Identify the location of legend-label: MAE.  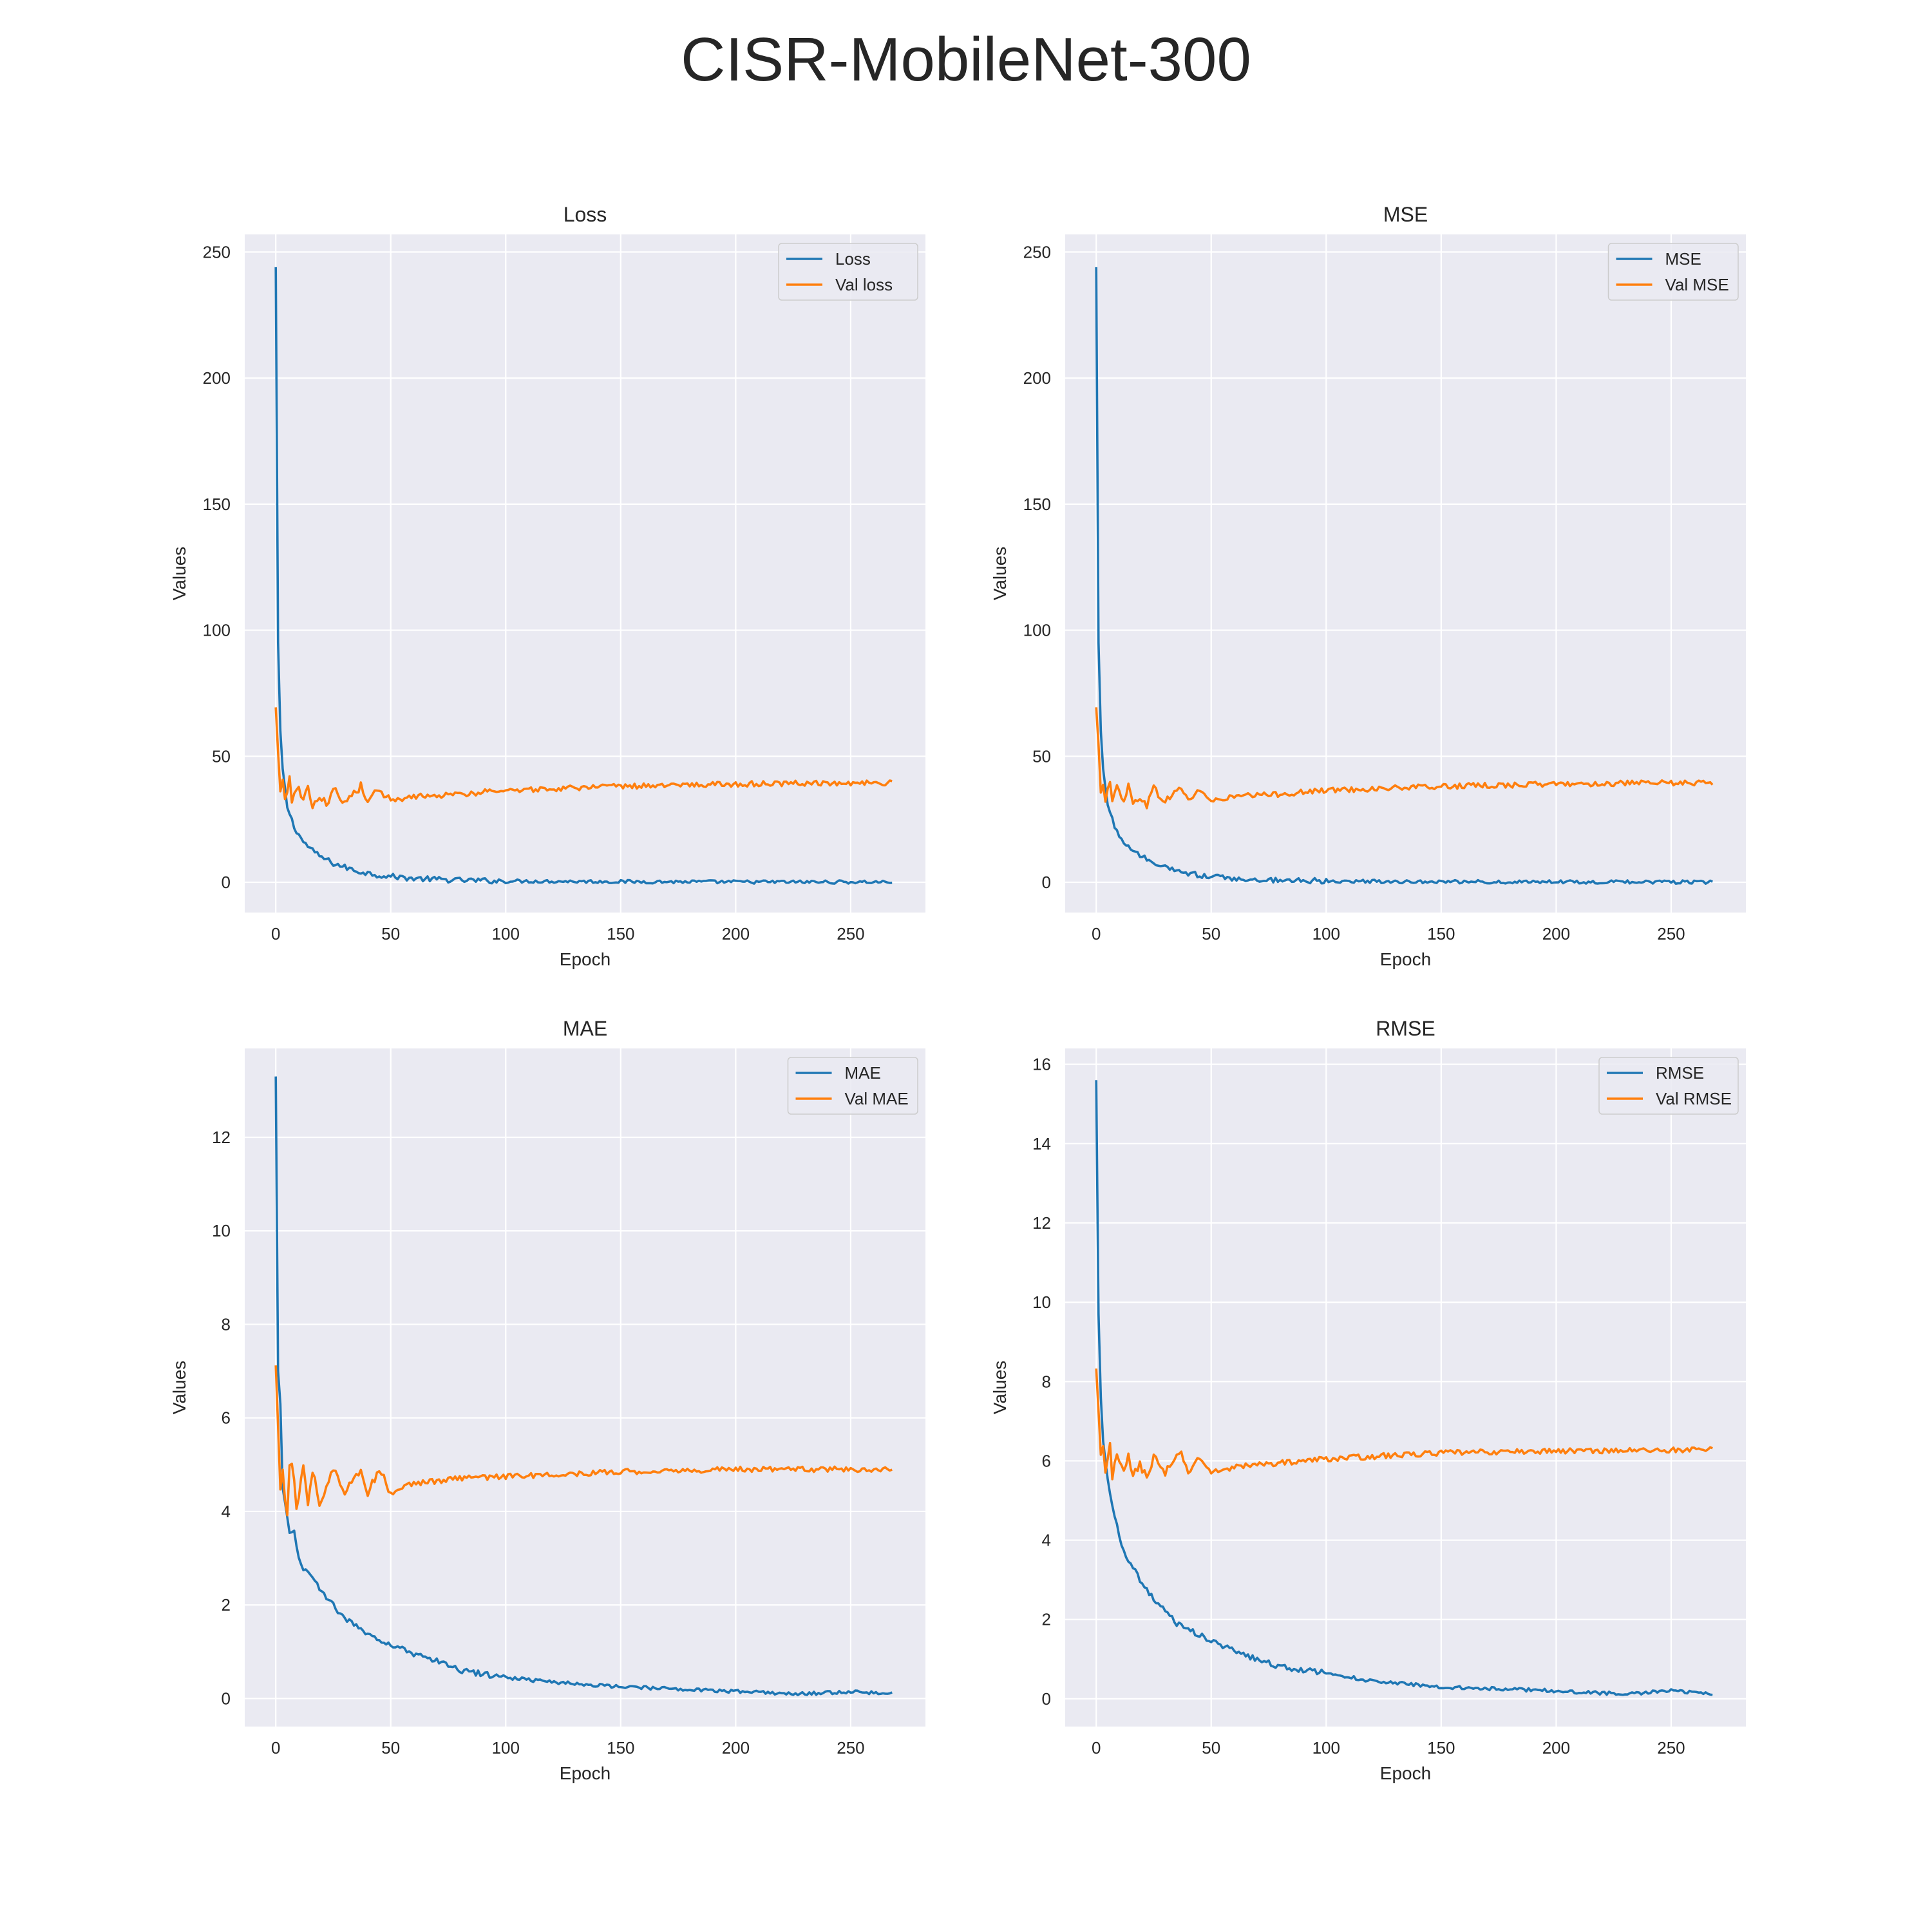
(863, 1073).